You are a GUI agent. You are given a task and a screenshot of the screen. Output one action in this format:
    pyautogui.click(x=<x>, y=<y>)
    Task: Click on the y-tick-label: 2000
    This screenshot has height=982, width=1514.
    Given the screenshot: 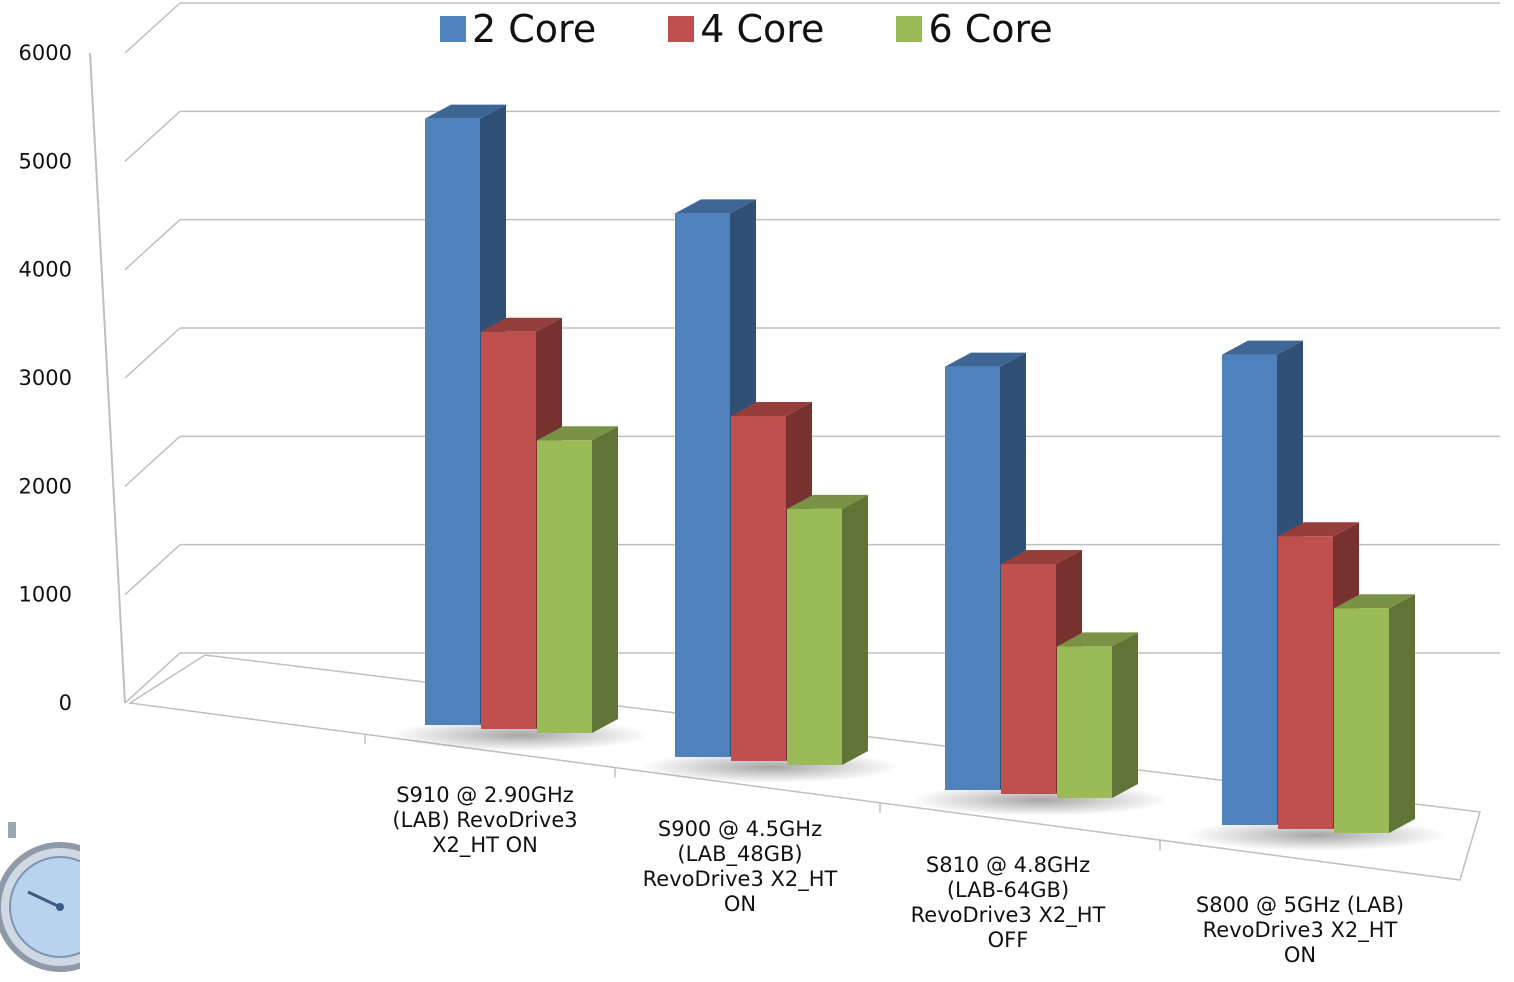 What is the action you would take?
    pyautogui.click(x=45, y=486)
    